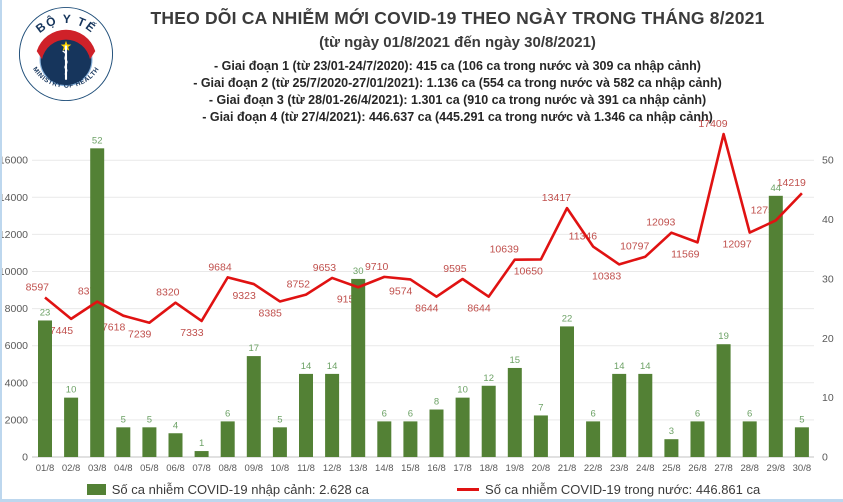 The image size is (843, 502). Describe the element at coordinates (254, 348) in the screenshot. I see `imported-bar-value-label: 17` at that location.